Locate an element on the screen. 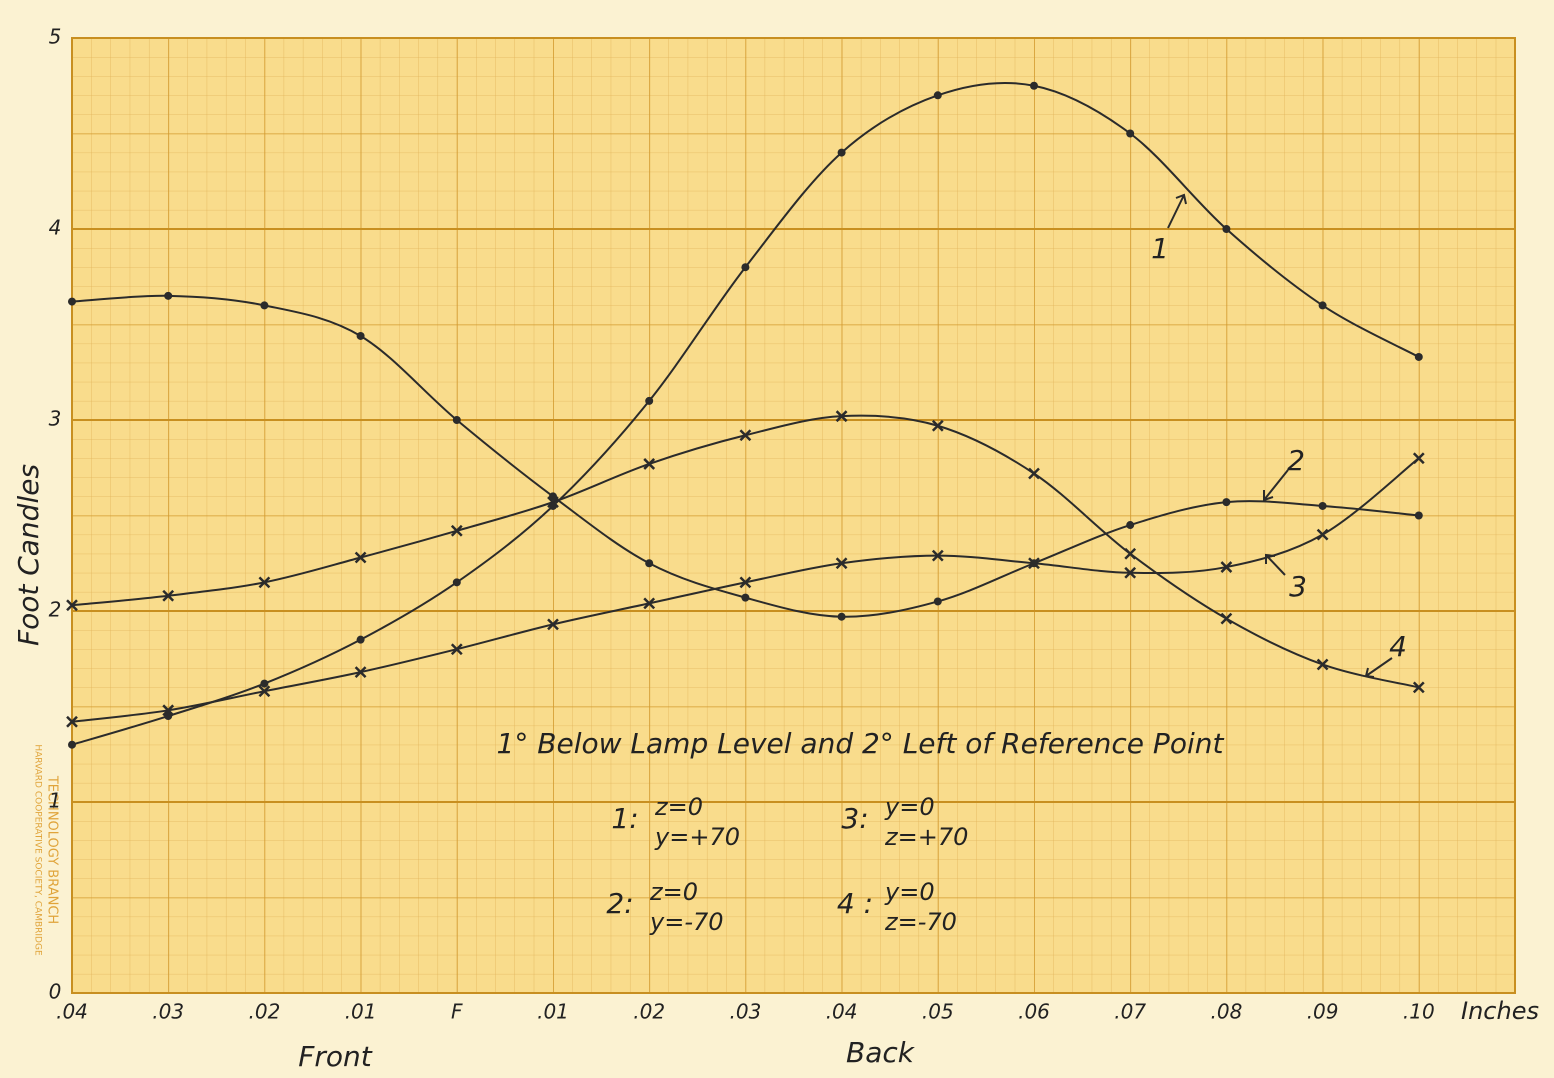 This screenshot has width=1554, height=1078. y-tick-label: 5 is located at coordinates (55, 37).